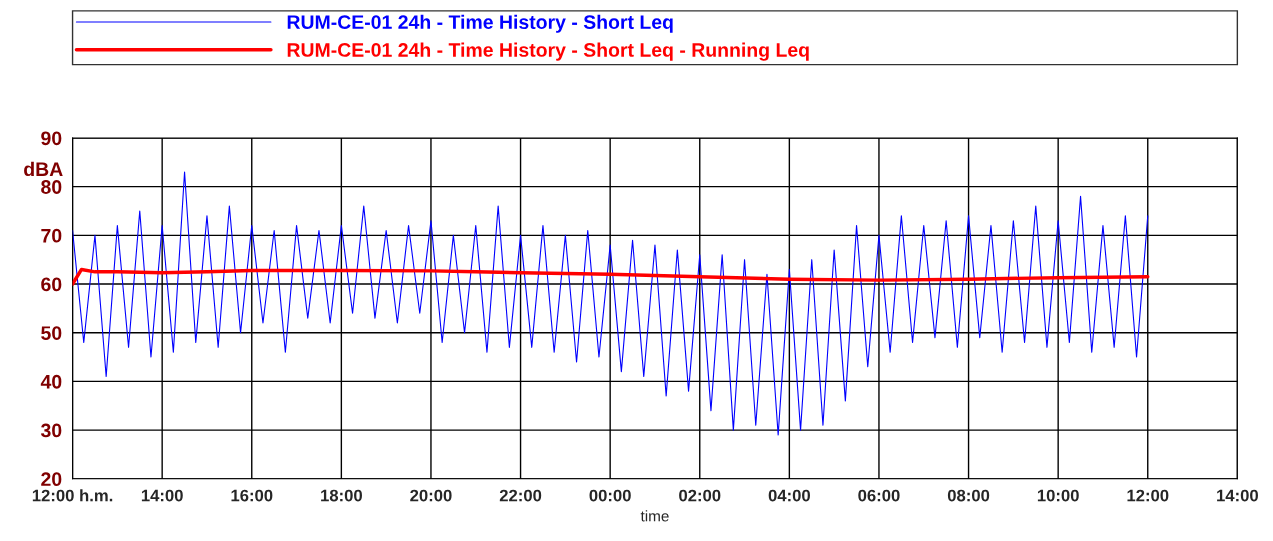 The image size is (1273, 541). I want to click on y-tick-label: 20, so click(51, 479).